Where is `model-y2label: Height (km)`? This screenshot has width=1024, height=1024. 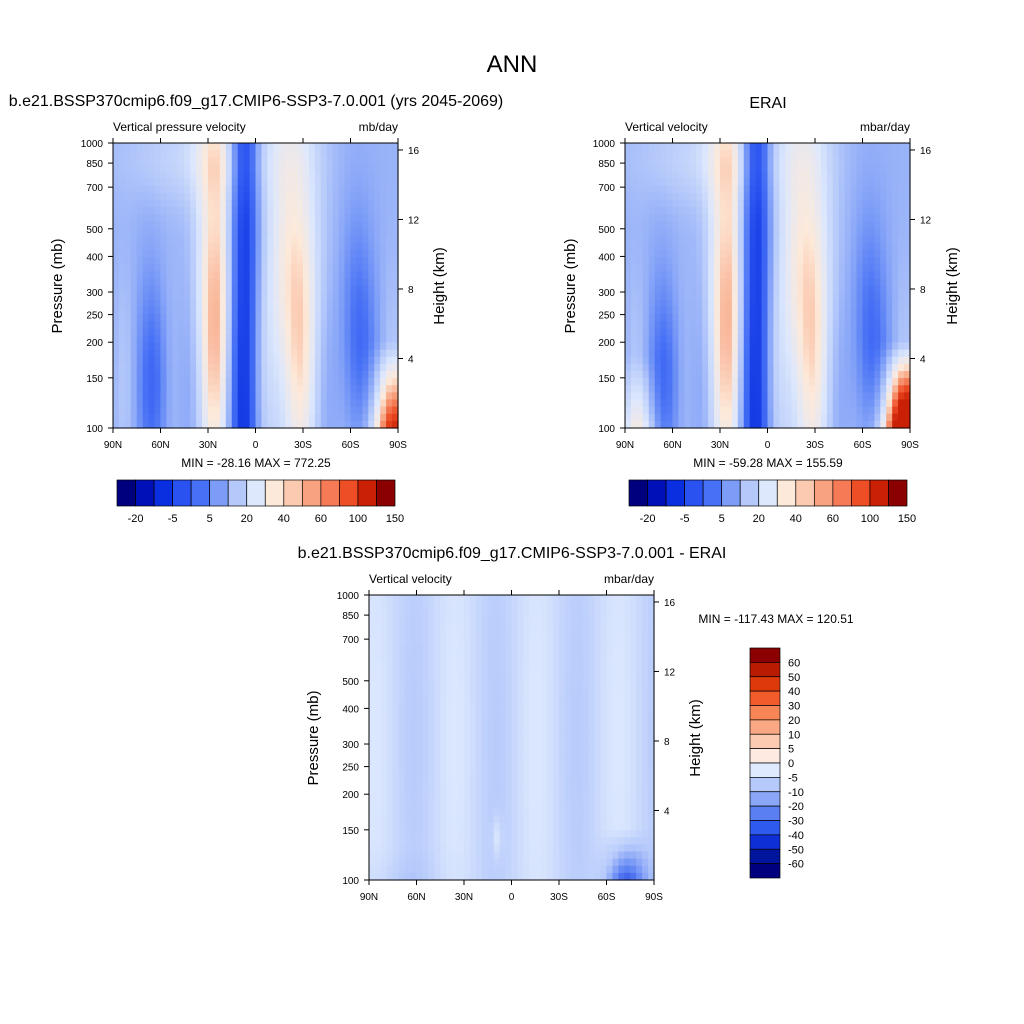 model-y2label: Height (km) is located at coordinates (439, 286).